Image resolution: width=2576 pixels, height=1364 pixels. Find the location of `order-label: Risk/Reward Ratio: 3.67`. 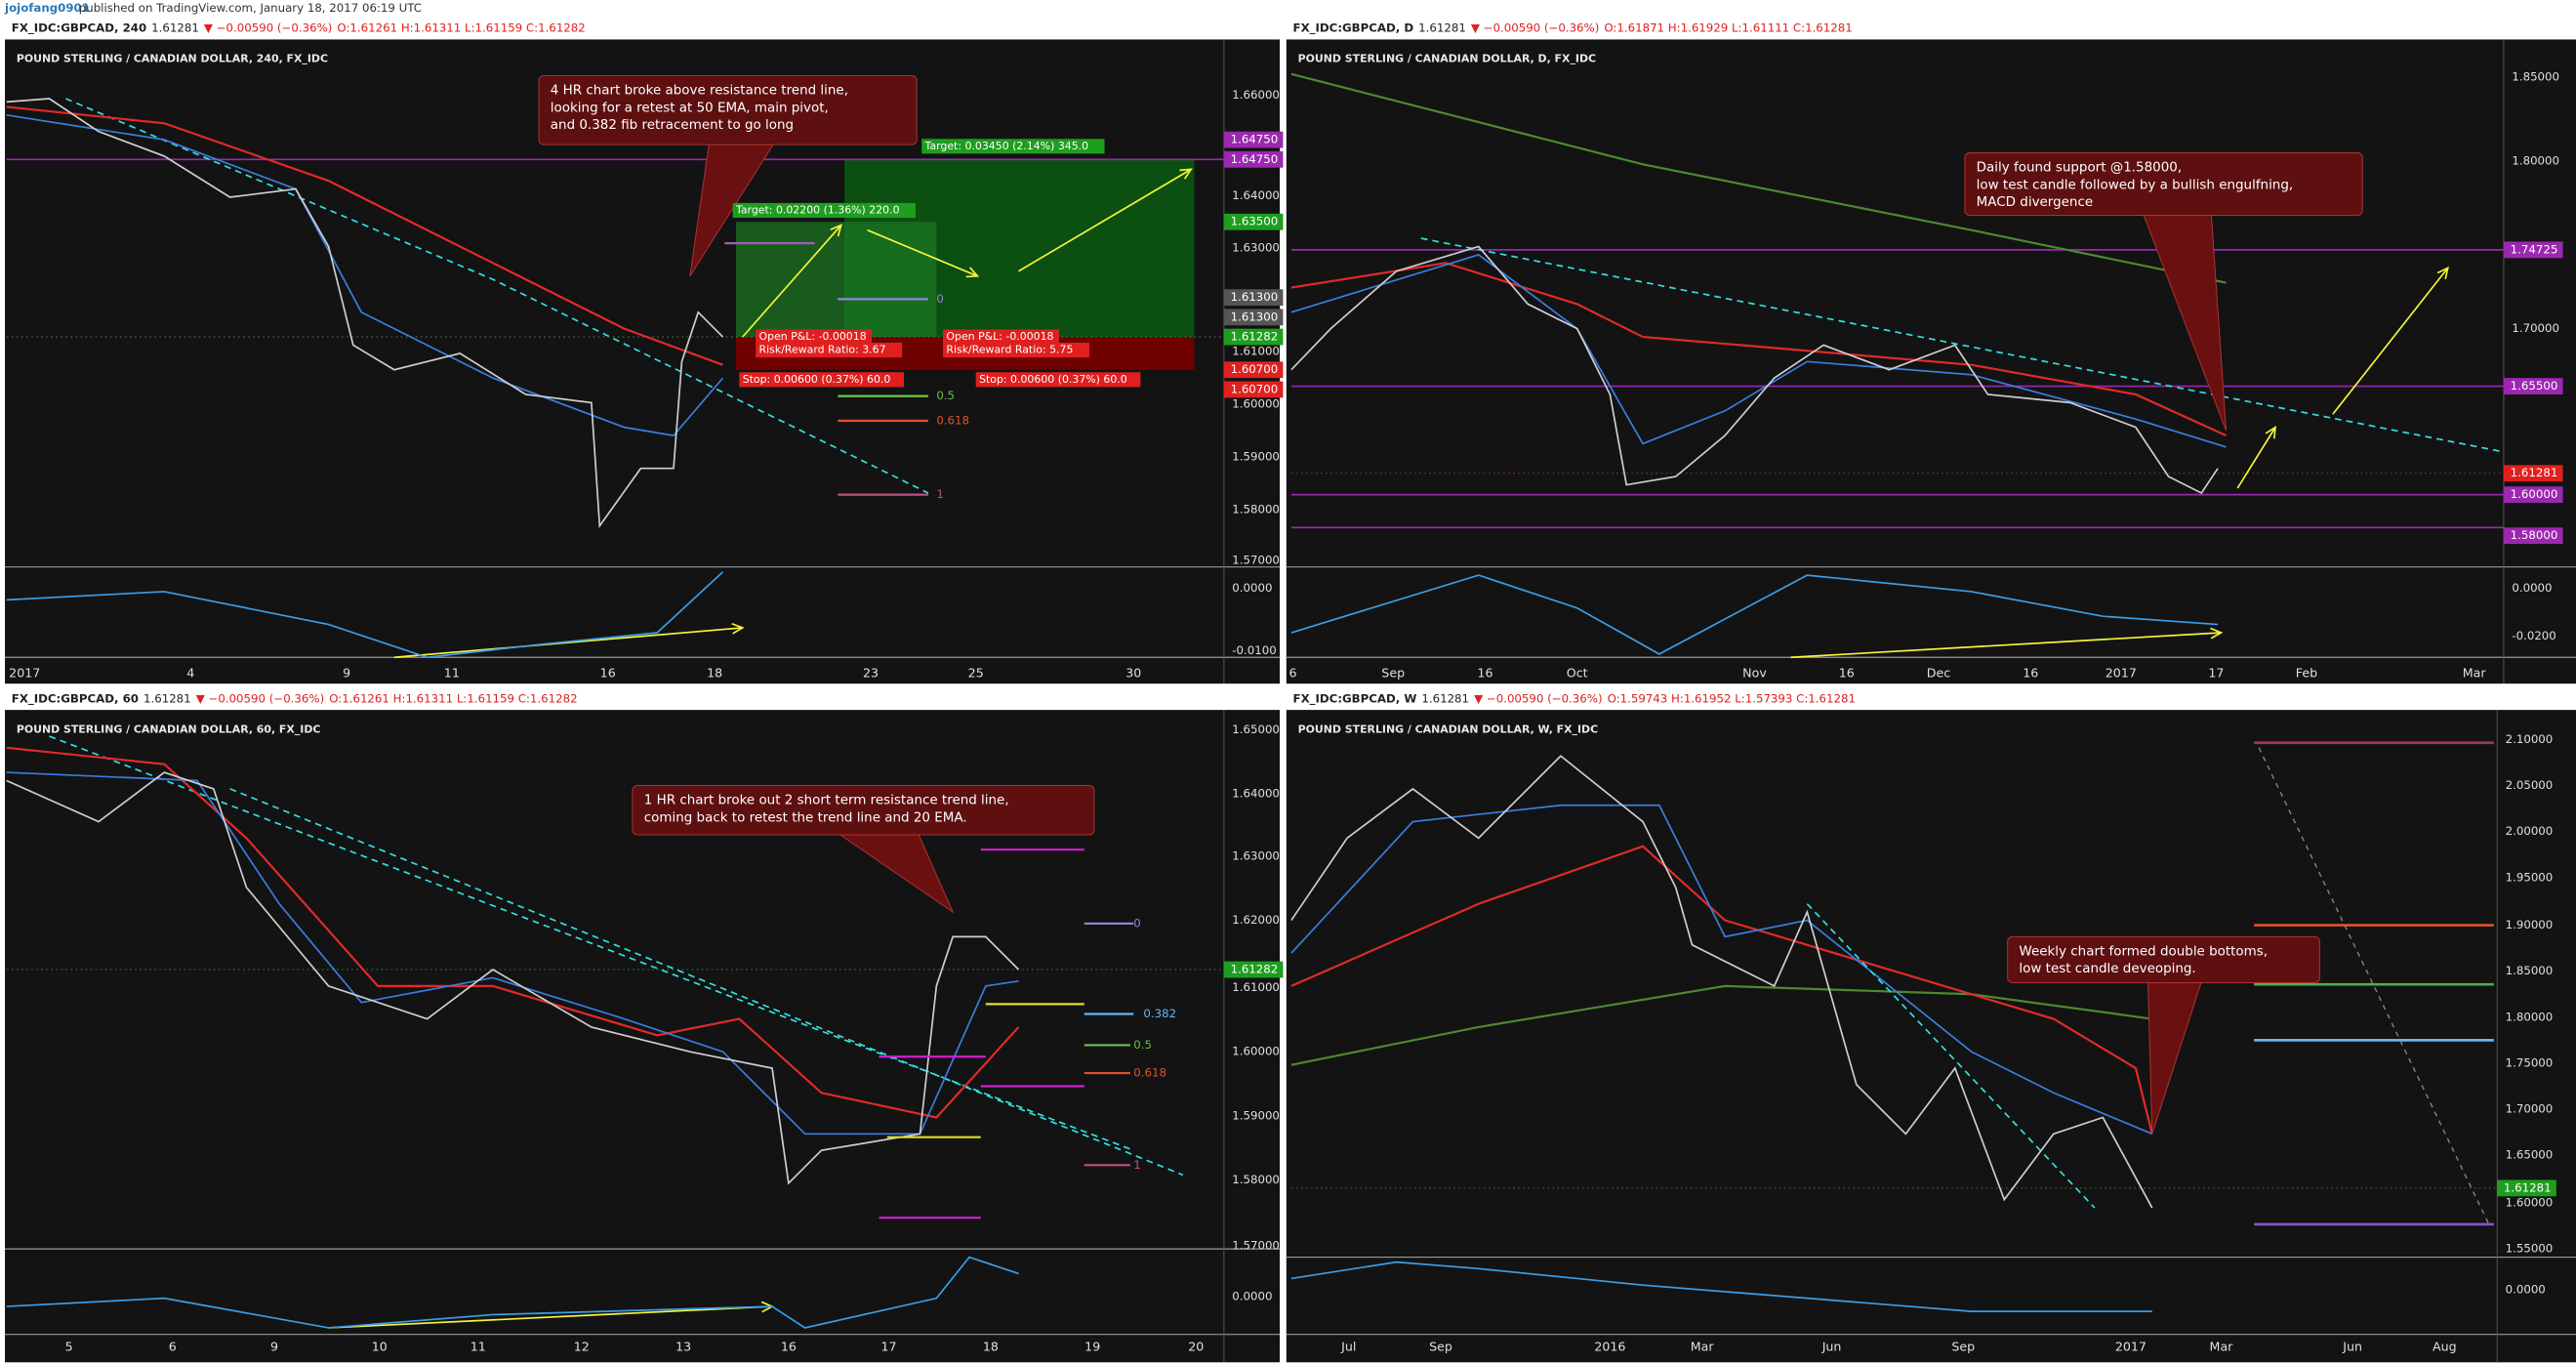

order-label: Risk/Reward Ratio: 3.67 is located at coordinates (822, 350).